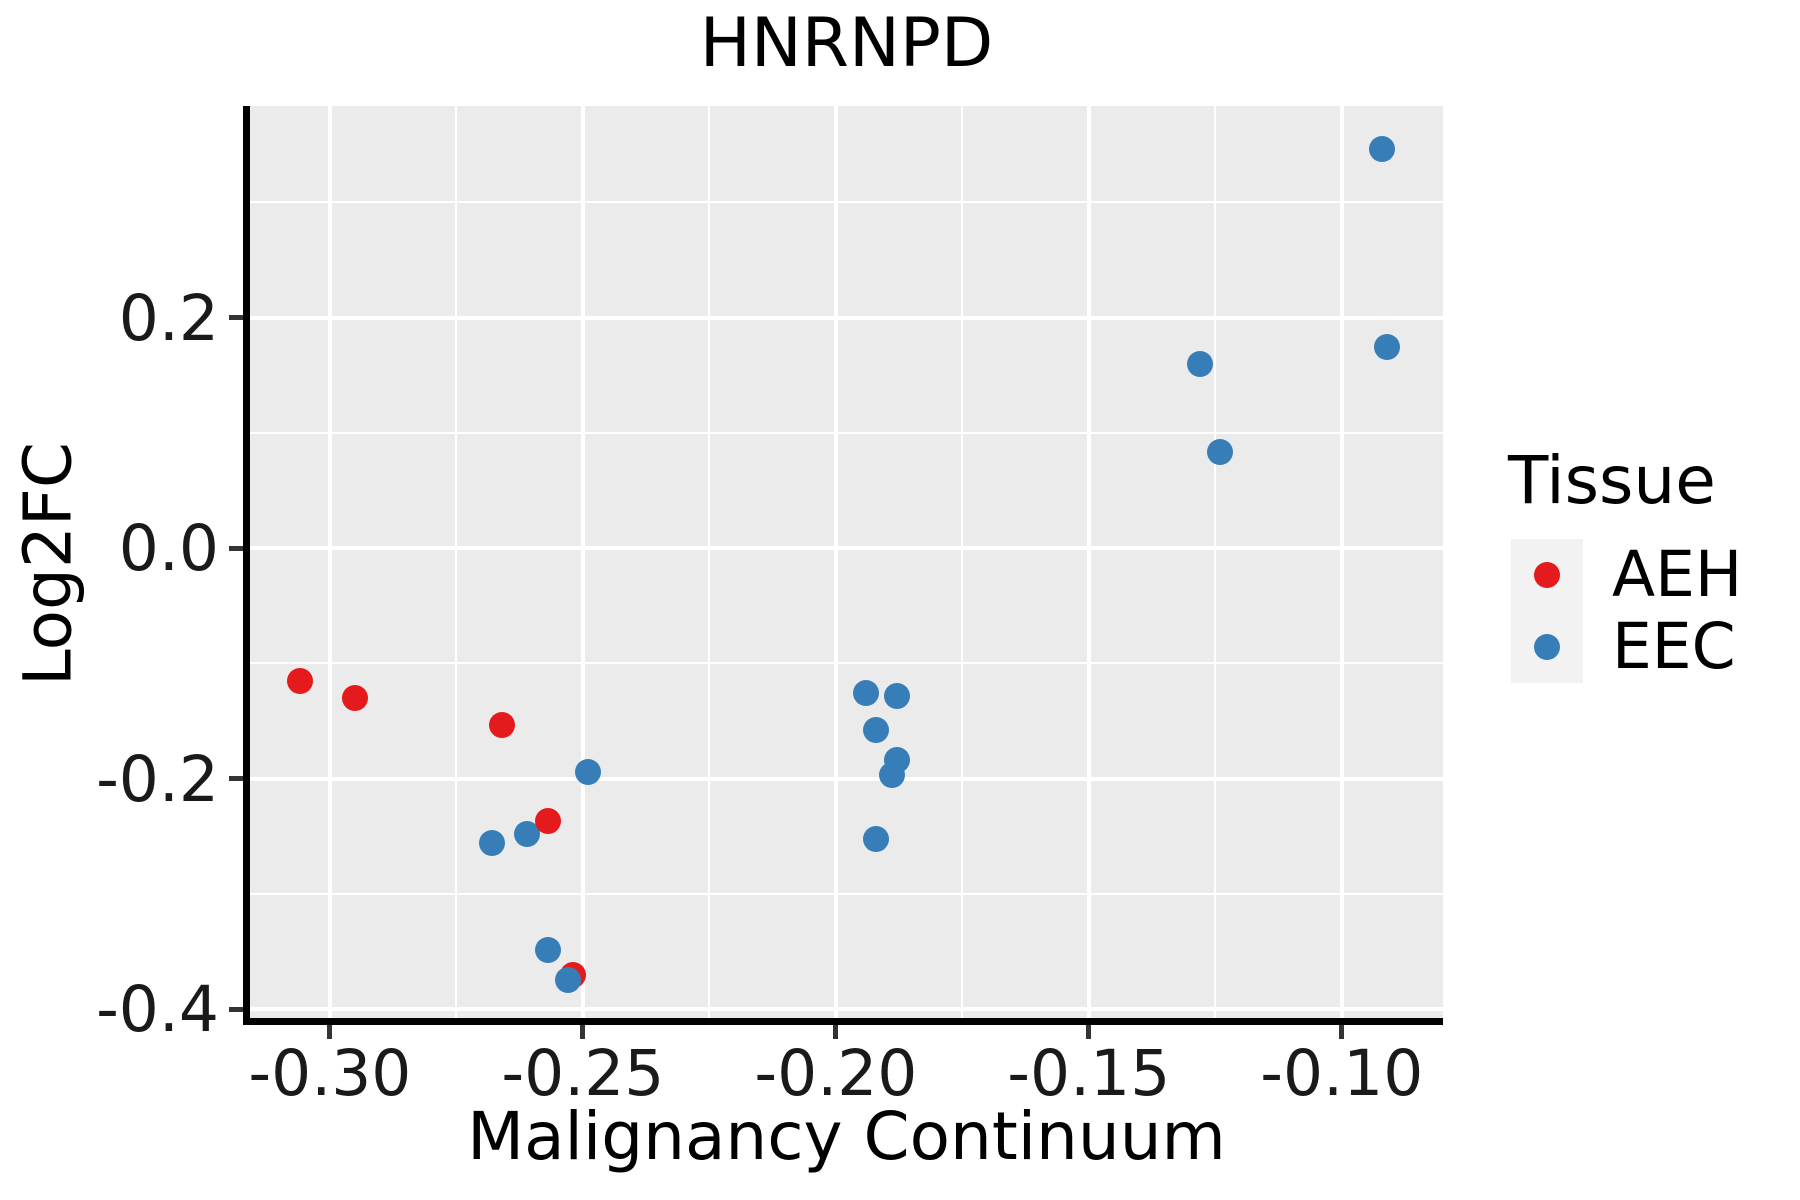 Image resolution: width=1800 pixels, height=1200 pixels. I want to click on eec-dot-icon, so click(1547, 647).